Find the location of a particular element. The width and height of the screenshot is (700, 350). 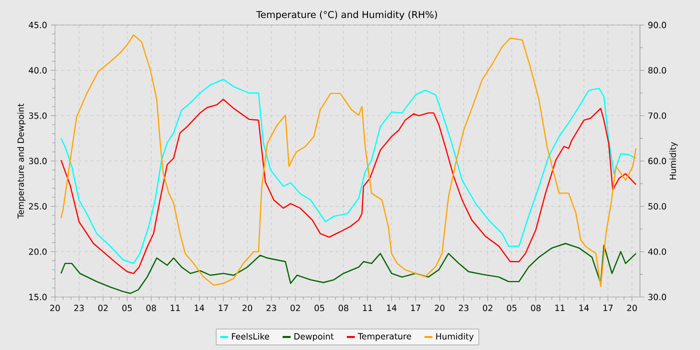

y2-tick-label: 90.0 is located at coordinates (657, 25).